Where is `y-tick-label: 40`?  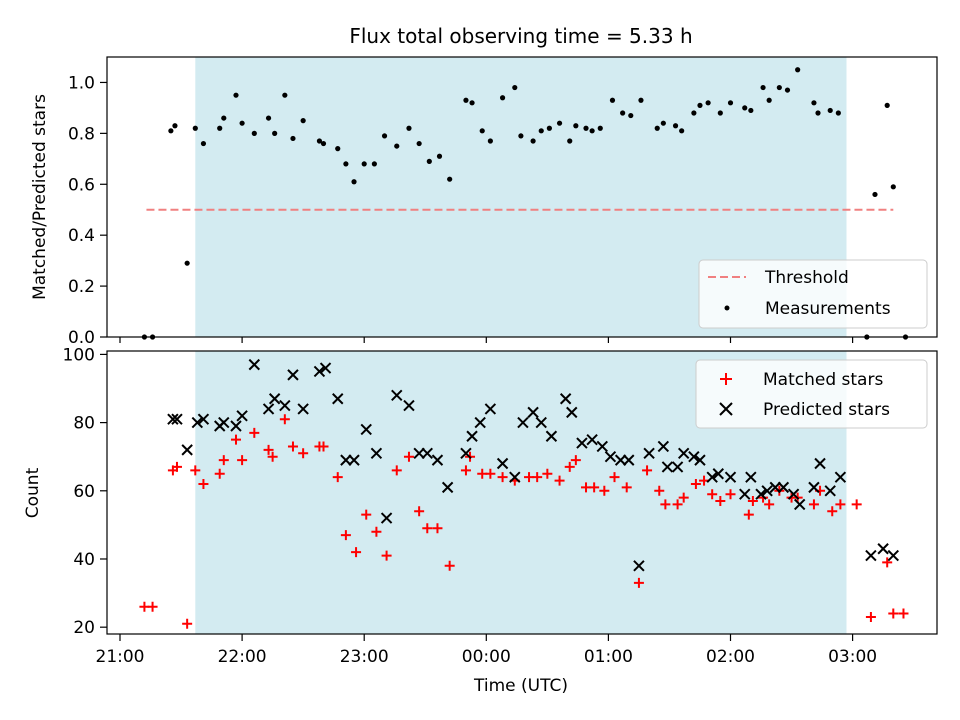
y-tick-label: 40 is located at coordinates (84, 560).